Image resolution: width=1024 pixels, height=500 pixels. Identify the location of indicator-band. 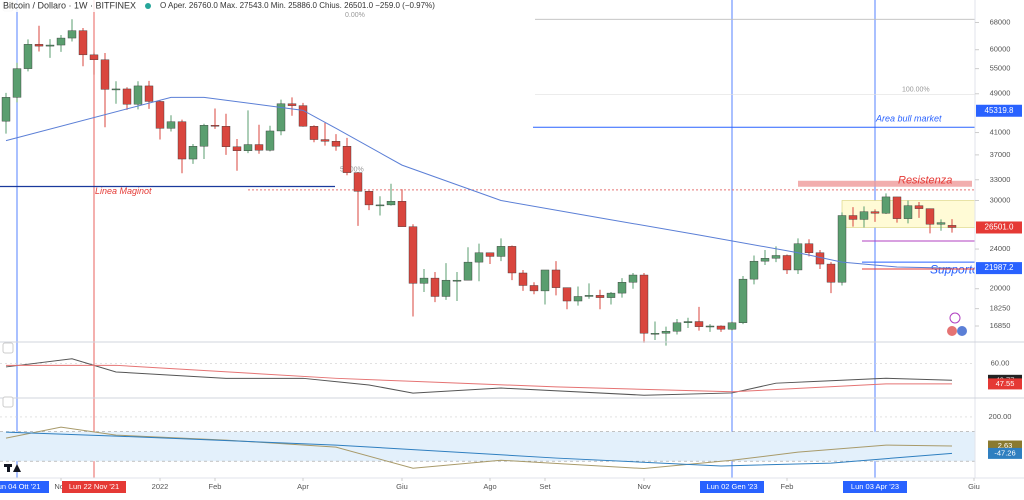
(487, 446).